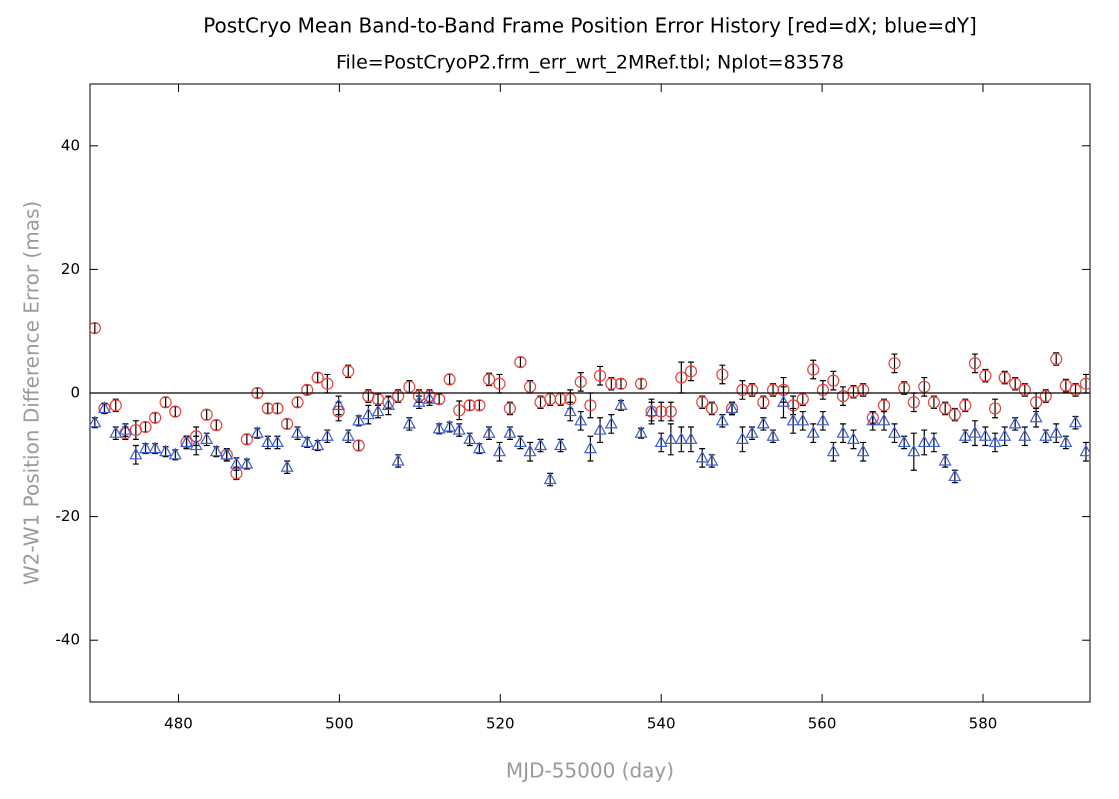  Describe the element at coordinates (661, 724) in the screenshot. I see `x-tick-label: 540` at that location.